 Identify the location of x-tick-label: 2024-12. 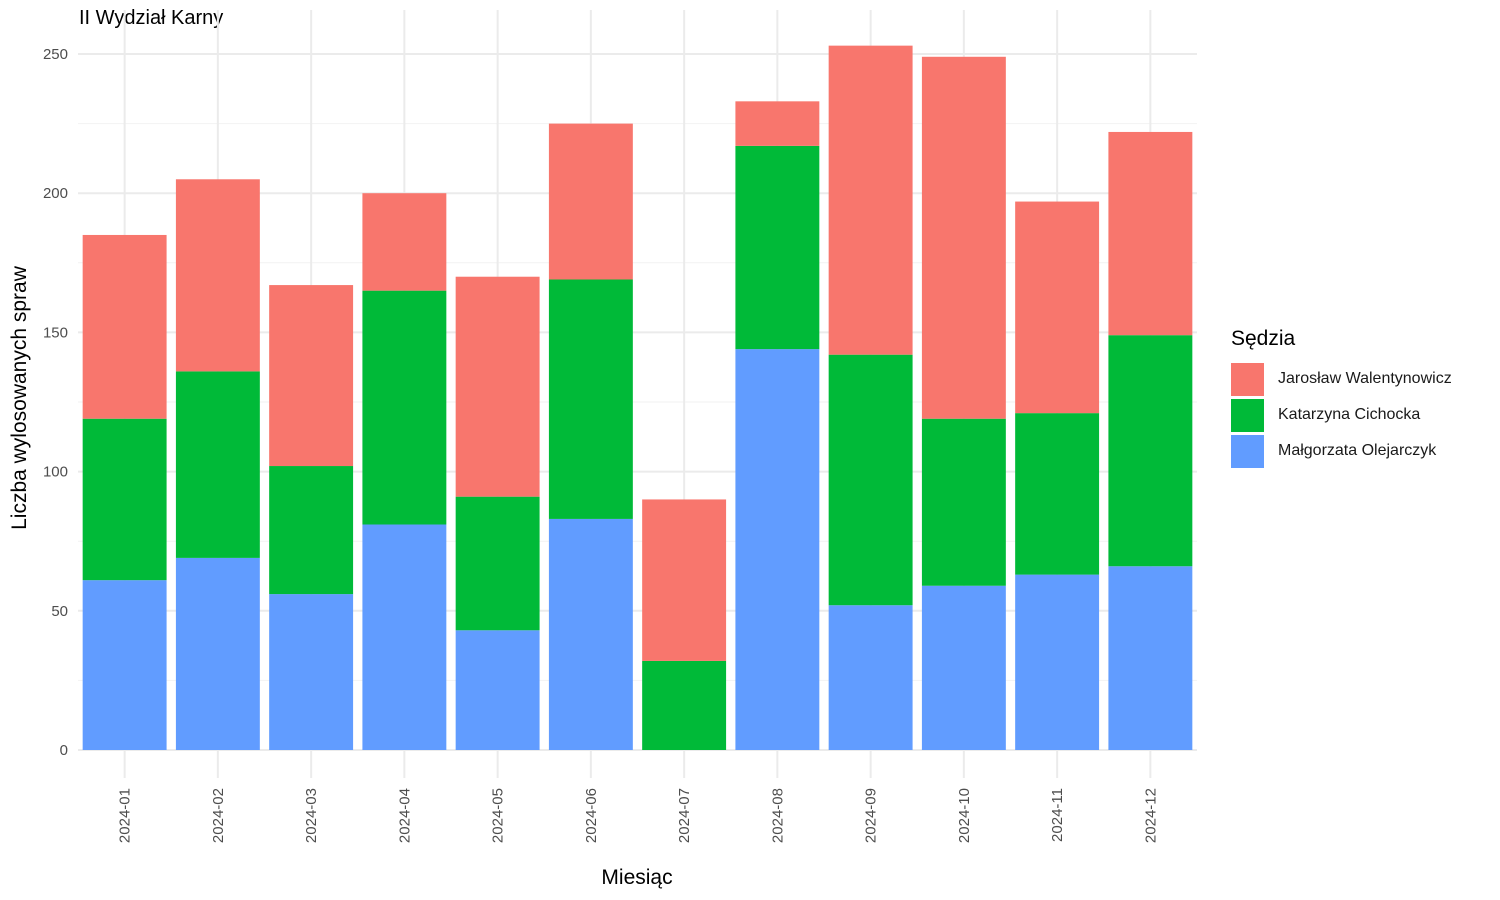
(1150, 815).